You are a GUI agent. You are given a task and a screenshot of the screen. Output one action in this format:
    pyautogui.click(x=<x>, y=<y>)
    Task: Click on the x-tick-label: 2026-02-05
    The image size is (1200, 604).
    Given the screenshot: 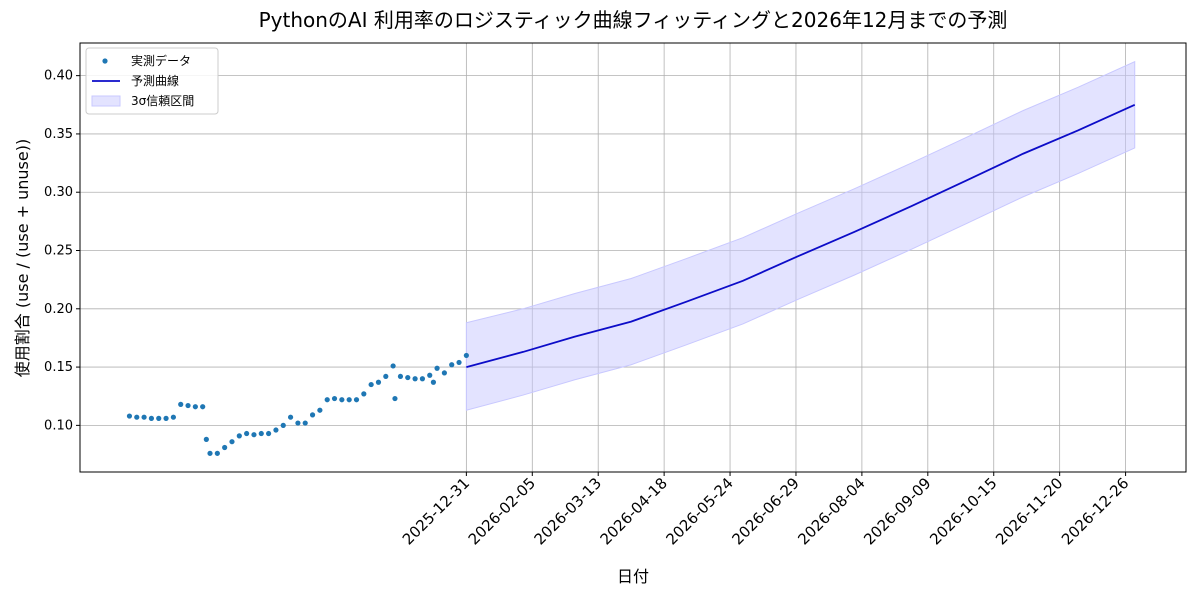 What is the action you would take?
    pyautogui.click(x=502, y=511)
    